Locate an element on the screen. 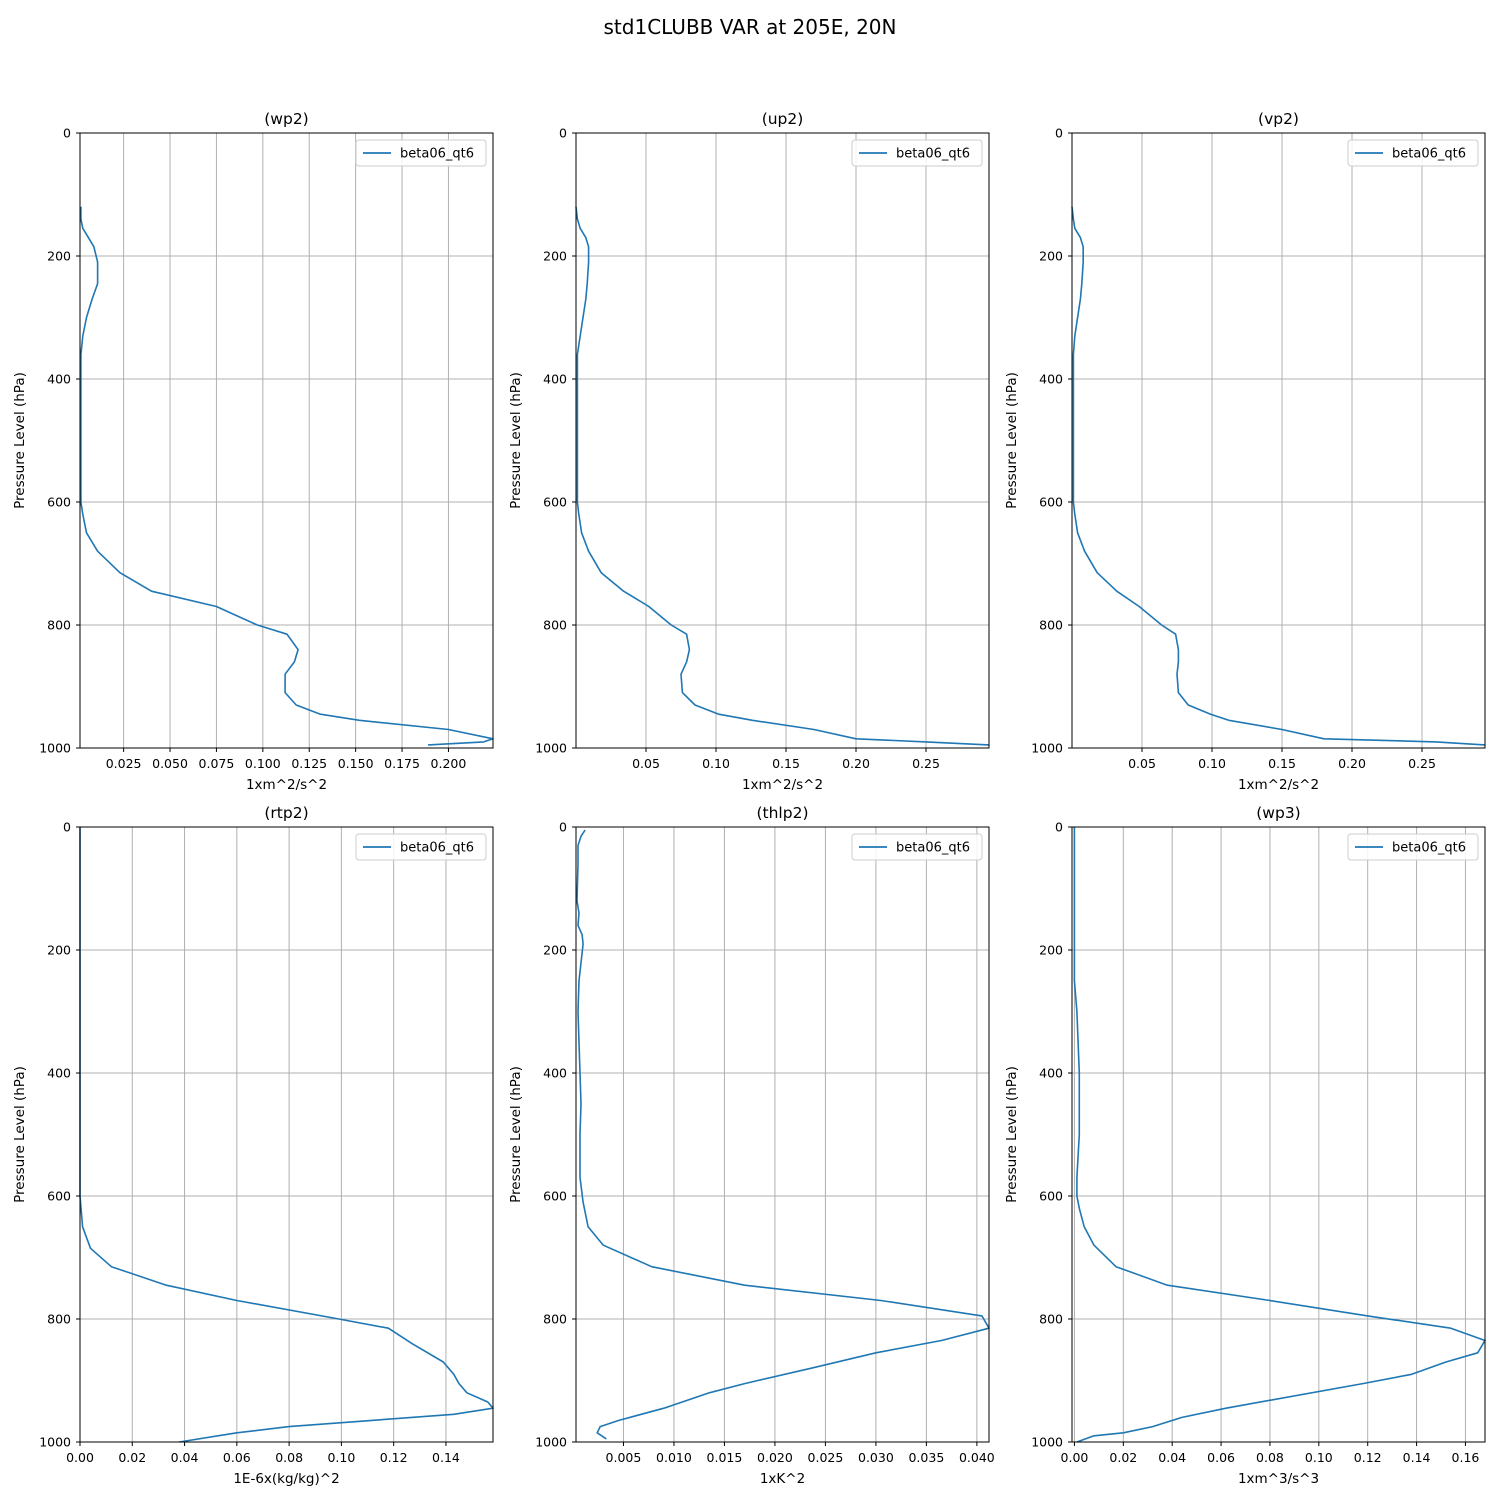 This screenshot has width=1500, height=1500. x-axis-label: 1xm^2/s^2 is located at coordinates (782, 785).